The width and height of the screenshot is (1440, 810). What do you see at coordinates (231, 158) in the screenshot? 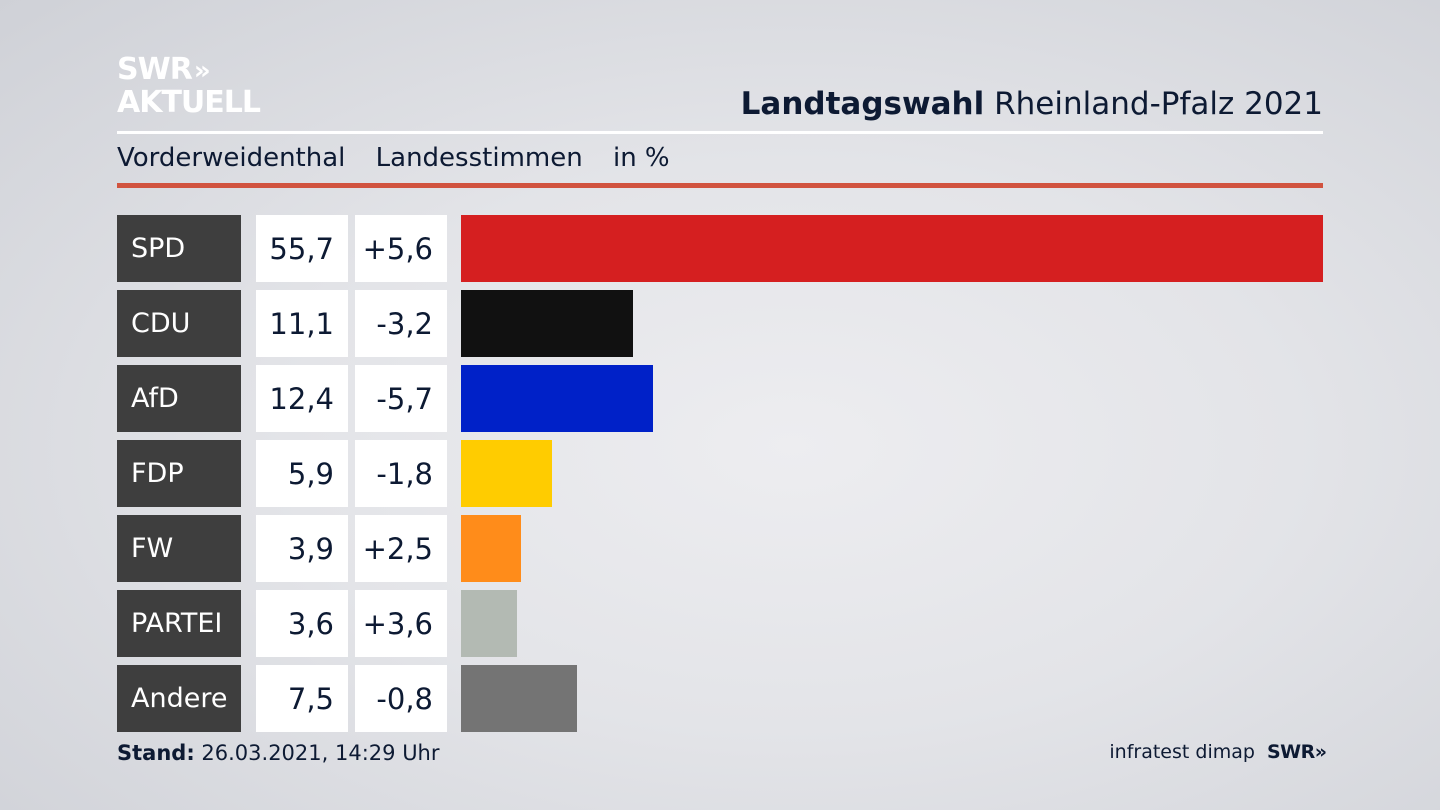
I see `subtitle-location: Vorderweidenthal` at bounding box center [231, 158].